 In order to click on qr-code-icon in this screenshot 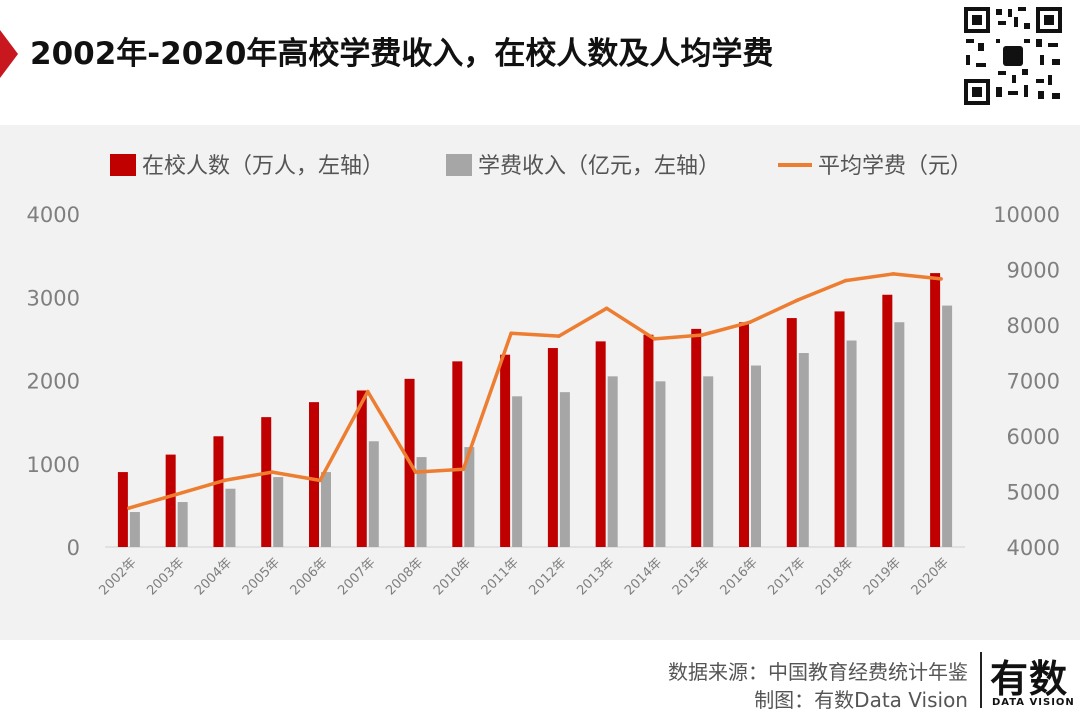, I will do `click(1013, 56)`.